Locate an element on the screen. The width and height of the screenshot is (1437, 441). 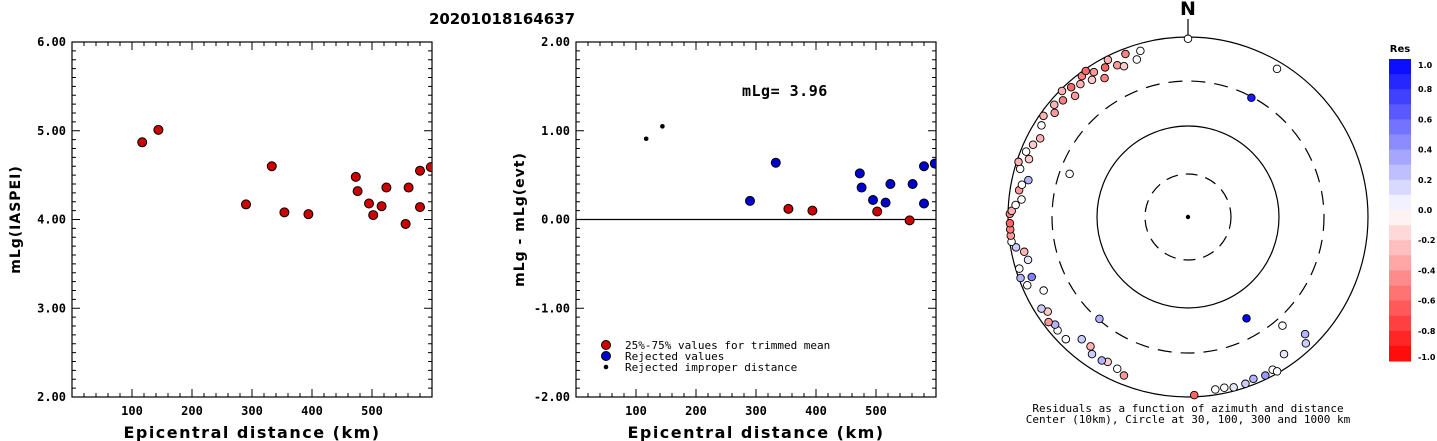
north-label: N is located at coordinates (1188, 10).